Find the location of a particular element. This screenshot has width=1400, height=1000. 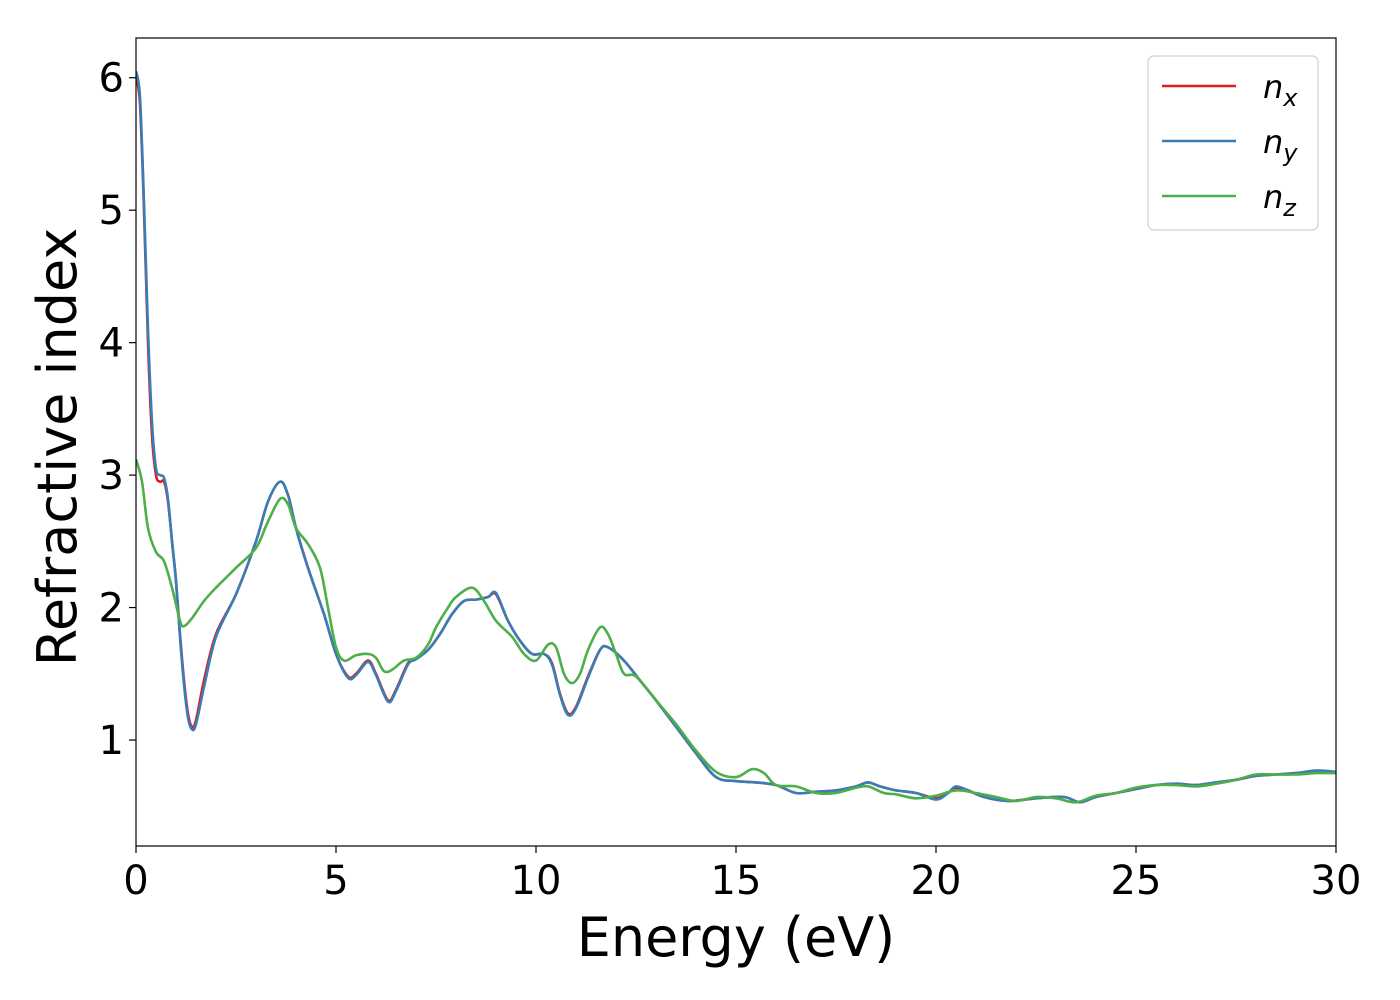

x-tick-label: 30 is located at coordinates (1336, 881).